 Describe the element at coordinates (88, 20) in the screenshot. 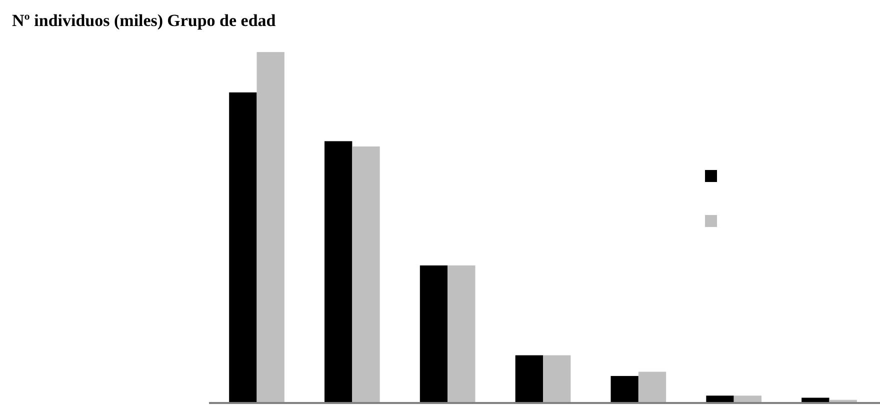

I see `y-axis-title: Nº individuos (miles)` at that location.